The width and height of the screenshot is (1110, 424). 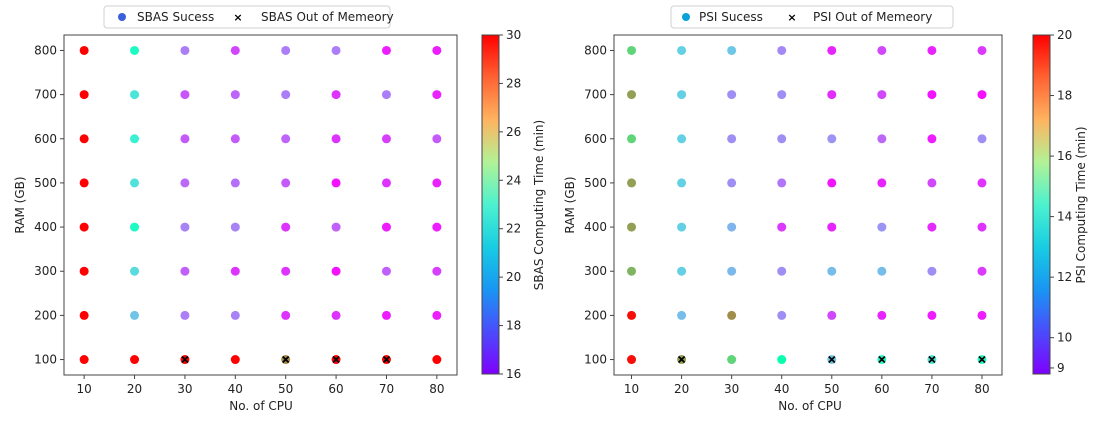 I want to click on sbas-x-axis-label: No. of CPU, so click(x=261, y=406).